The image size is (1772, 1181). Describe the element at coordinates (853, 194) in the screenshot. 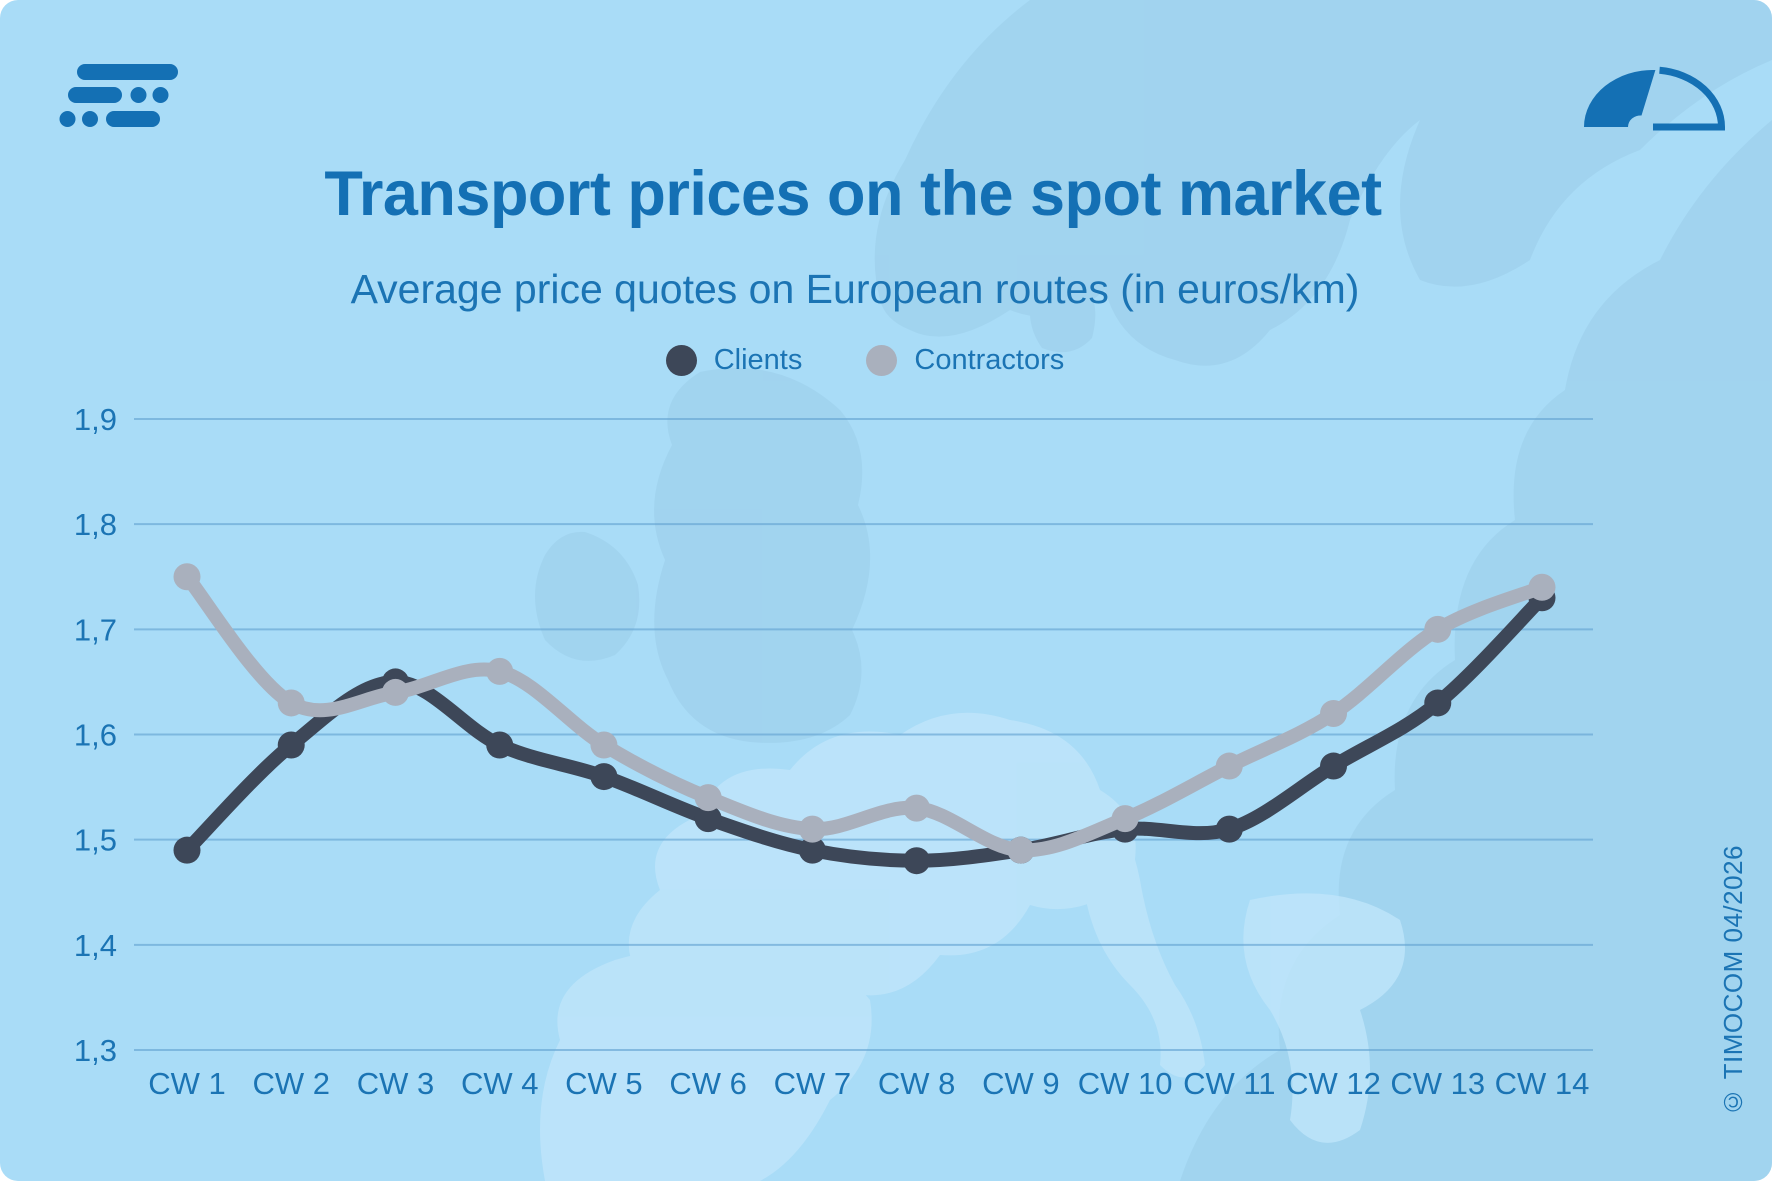

I see `page-title: Transport prices on the spot market` at that location.